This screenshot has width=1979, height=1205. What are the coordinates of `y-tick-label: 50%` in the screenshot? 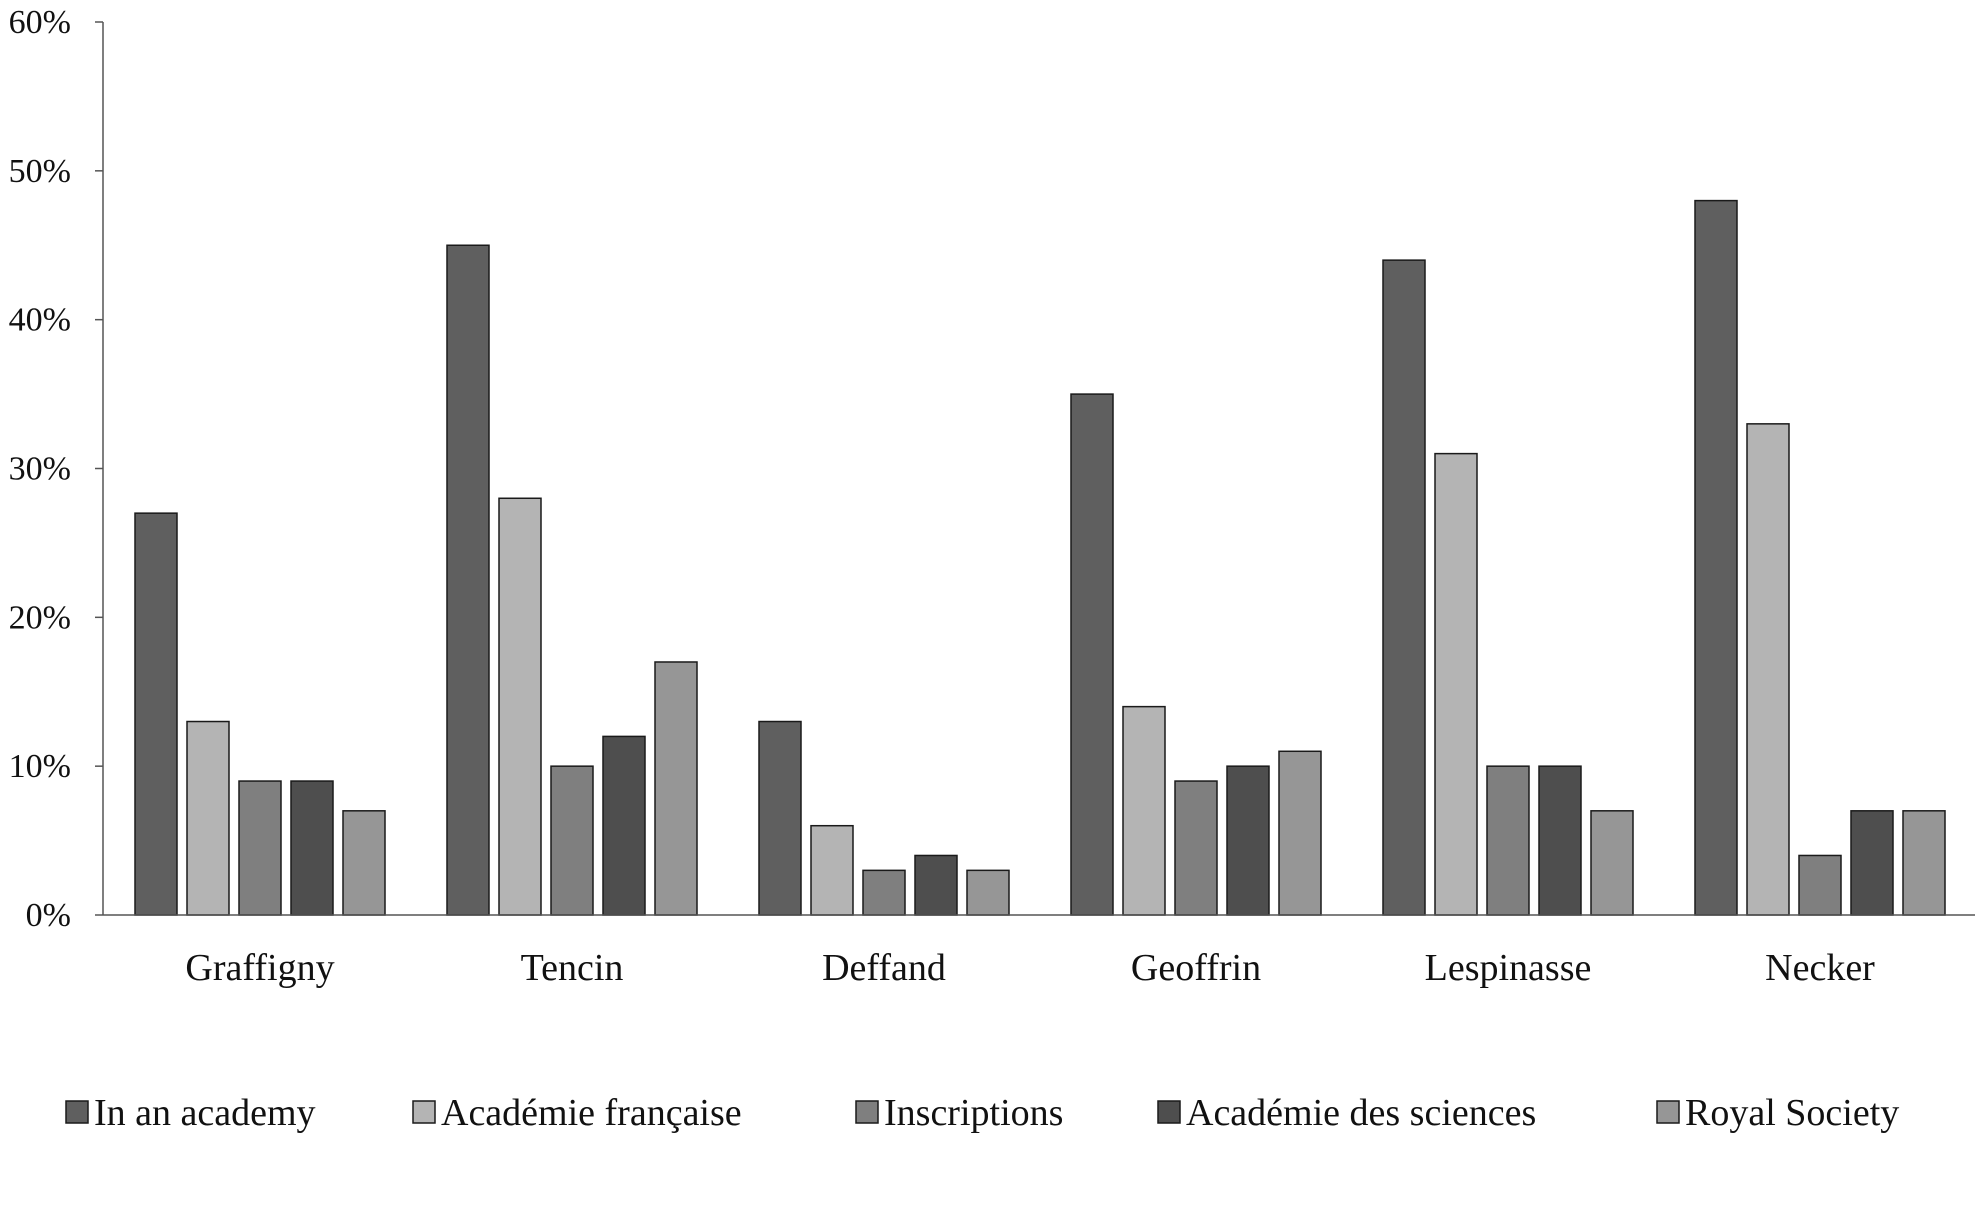 It's located at (40, 171).